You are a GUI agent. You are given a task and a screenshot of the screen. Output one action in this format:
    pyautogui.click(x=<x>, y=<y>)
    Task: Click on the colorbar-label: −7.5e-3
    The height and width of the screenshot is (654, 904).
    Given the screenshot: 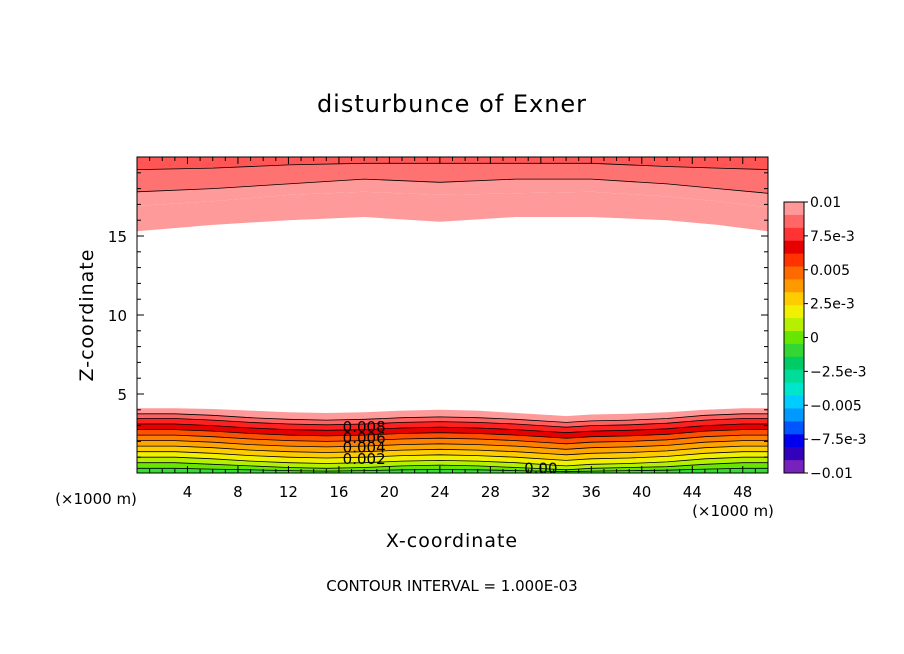 What is the action you would take?
    pyautogui.click(x=838, y=440)
    